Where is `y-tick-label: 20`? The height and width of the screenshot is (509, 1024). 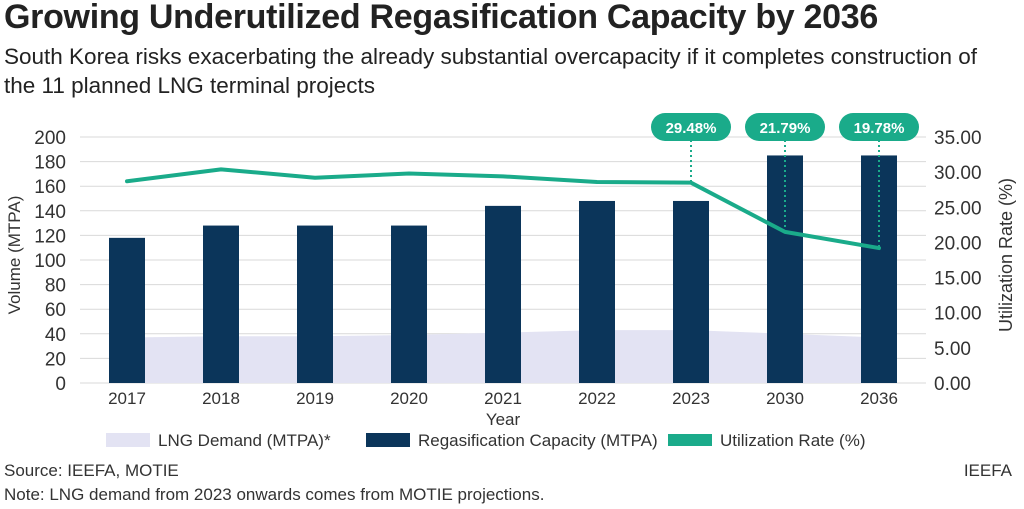 y-tick-label: 20 is located at coordinates (55, 359).